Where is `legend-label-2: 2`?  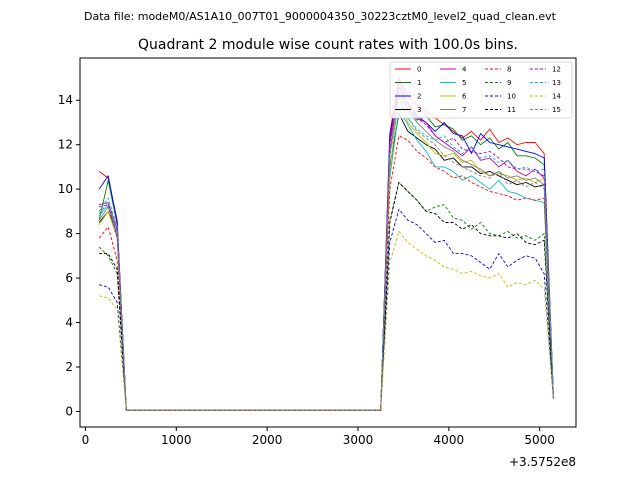 legend-label-2: 2 is located at coordinates (419, 97).